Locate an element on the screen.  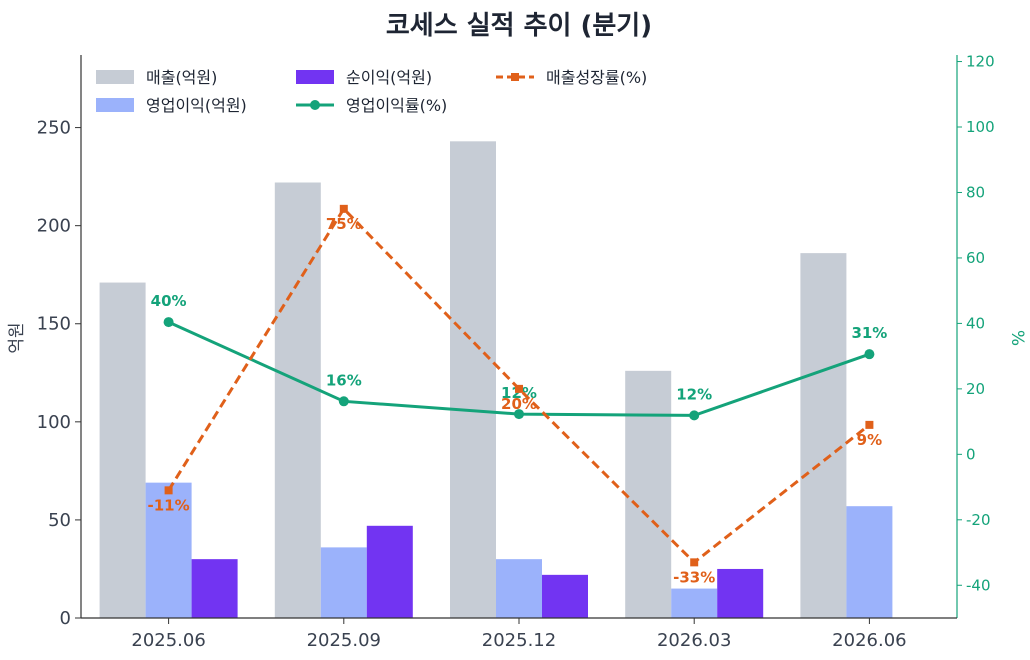
legend-label: 매출성장률(%) is located at coordinates (596, 77).